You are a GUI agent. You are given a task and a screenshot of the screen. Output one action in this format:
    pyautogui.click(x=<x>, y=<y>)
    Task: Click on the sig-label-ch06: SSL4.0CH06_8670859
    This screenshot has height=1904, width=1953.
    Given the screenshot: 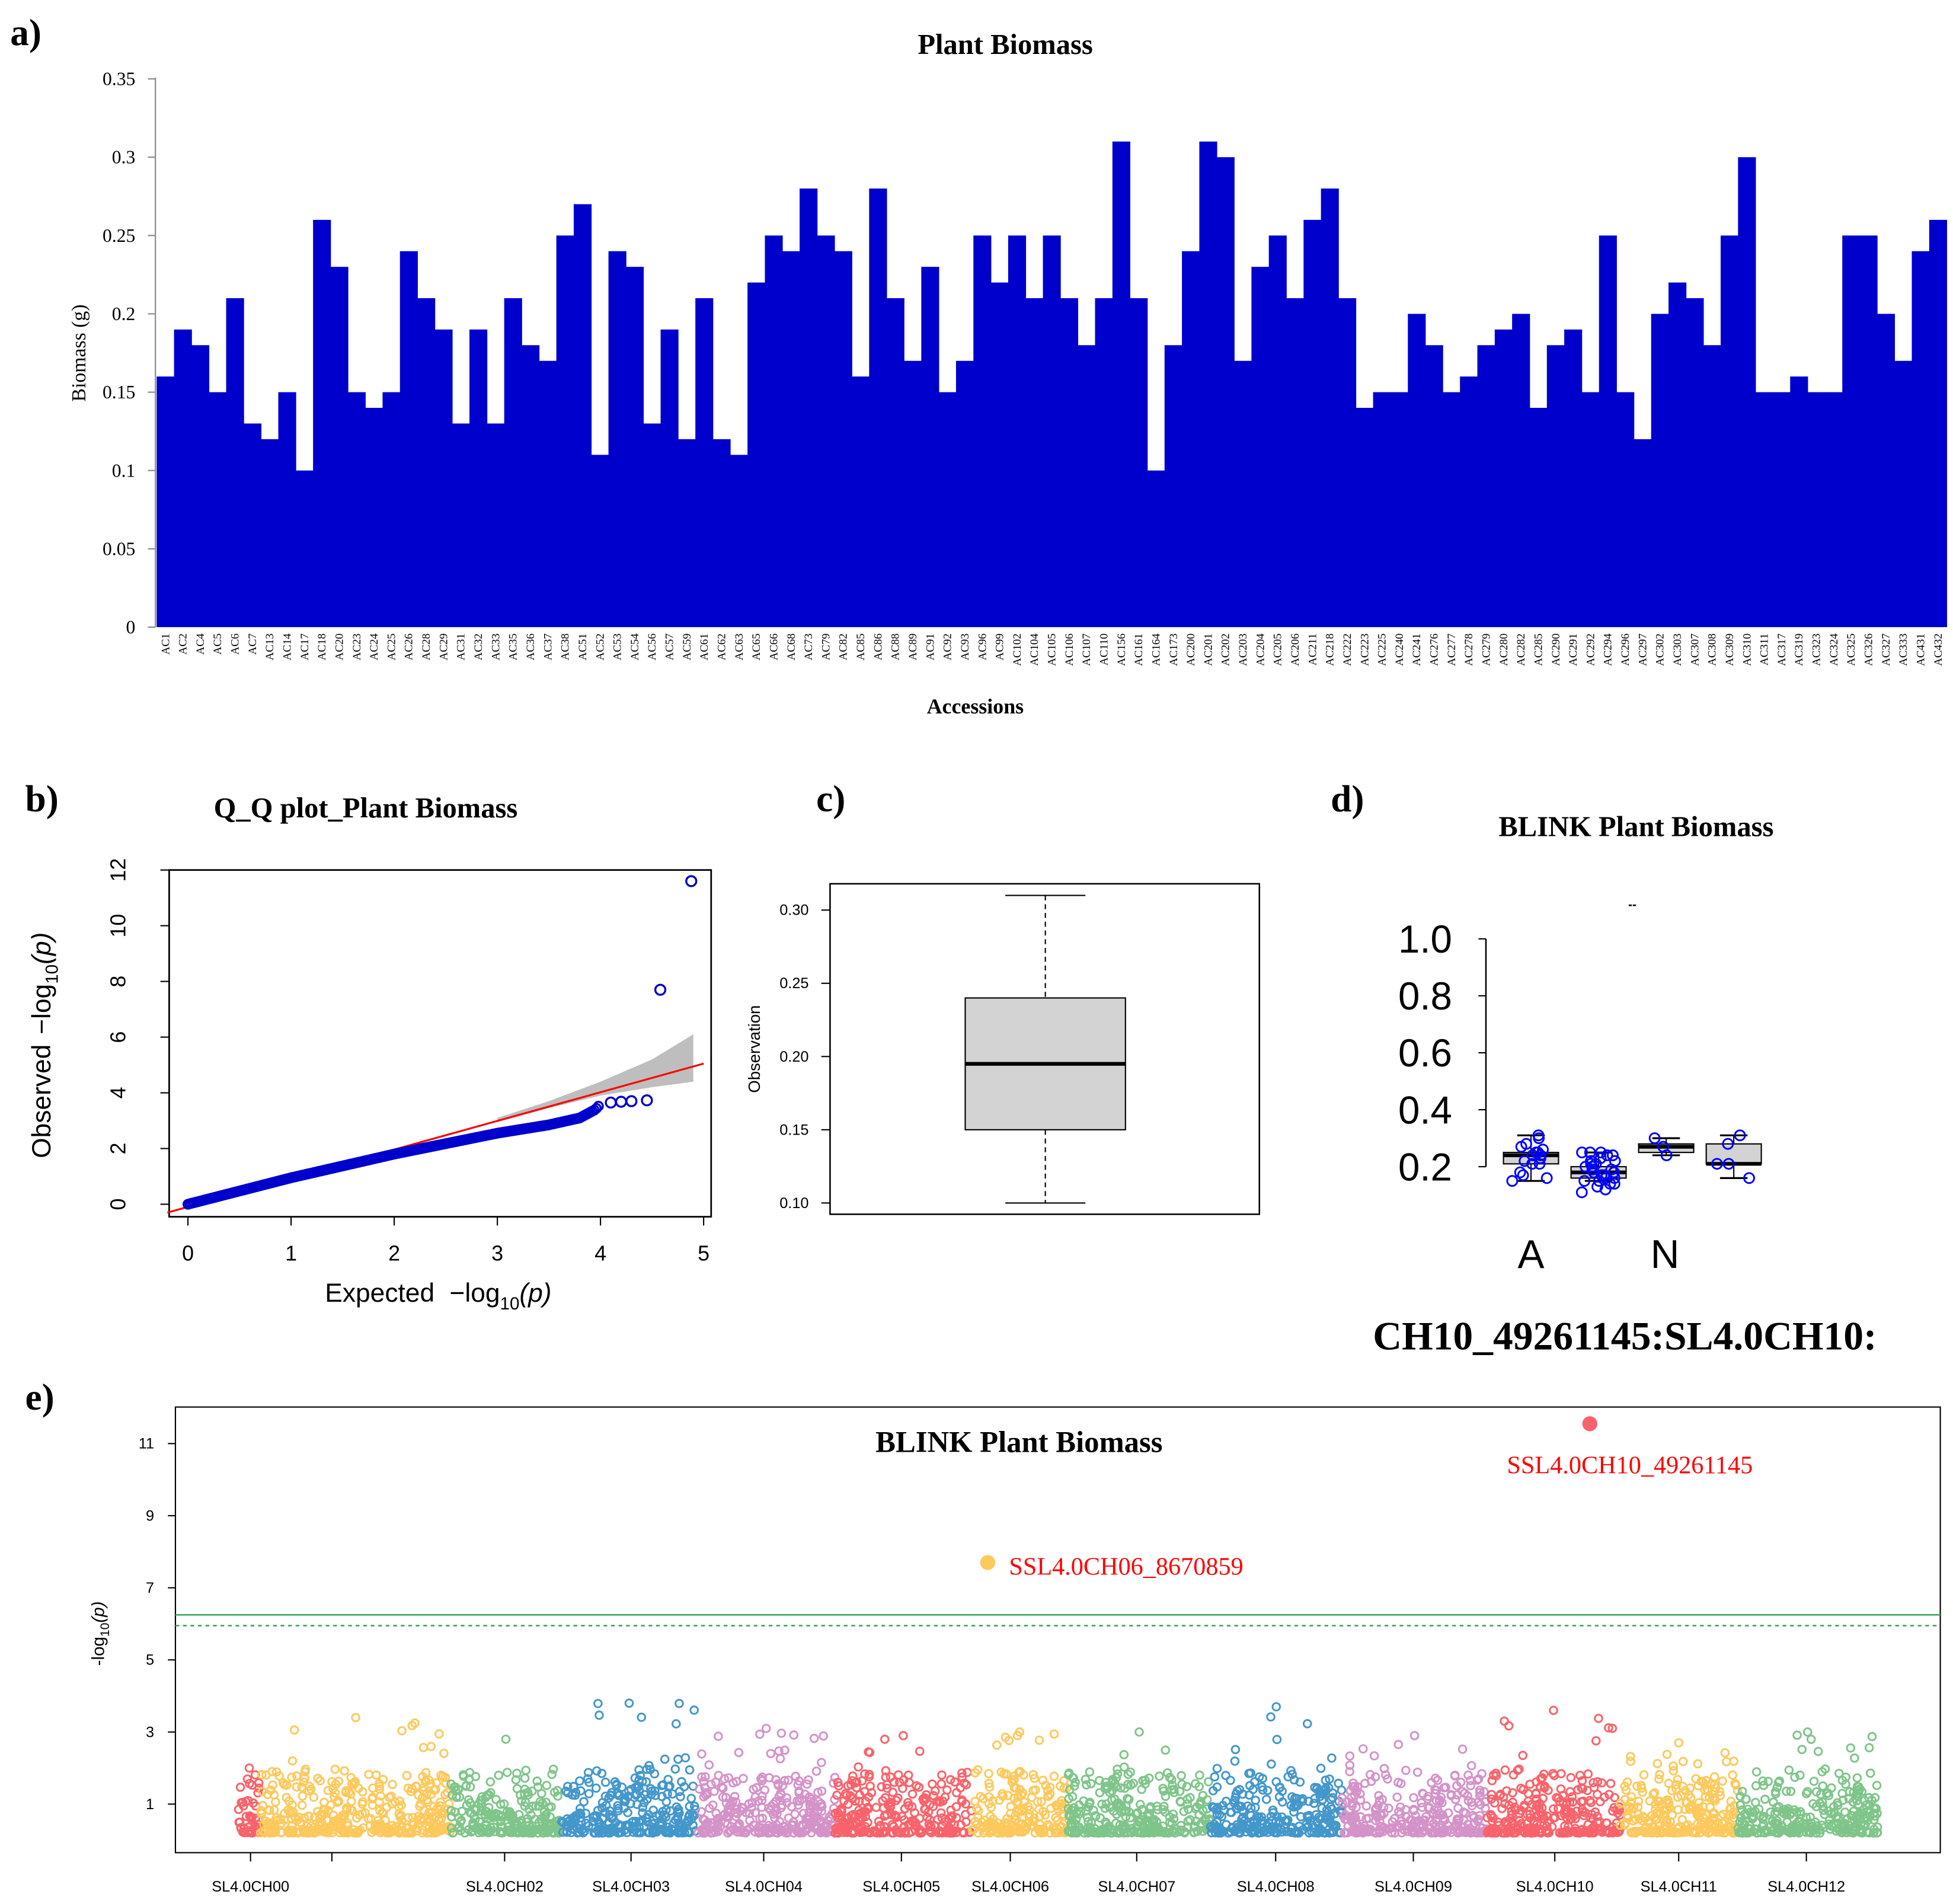 What is the action you would take?
    pyautogui.click(x=1126, y=1567)
    